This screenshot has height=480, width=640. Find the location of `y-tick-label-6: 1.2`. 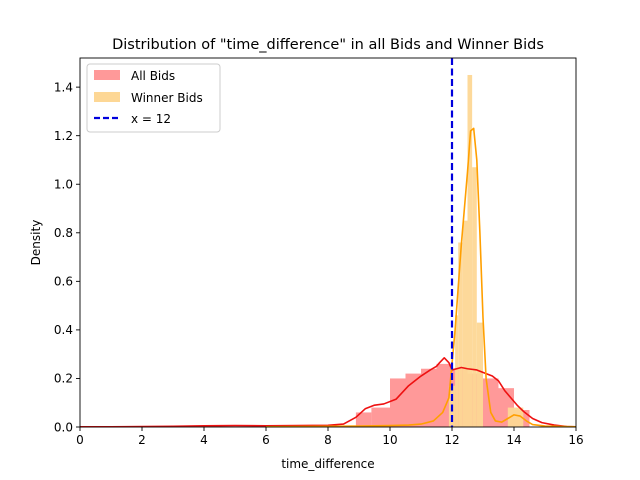

y-tick-label-6: 1.2 is located at coordinates (63, 136).